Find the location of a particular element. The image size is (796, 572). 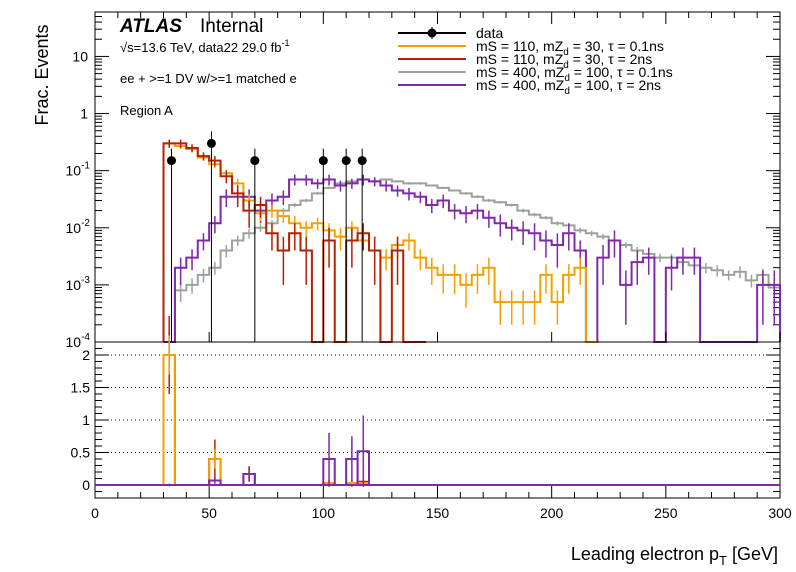

x-tick-label: 250 is located at coordinates (666, 513).